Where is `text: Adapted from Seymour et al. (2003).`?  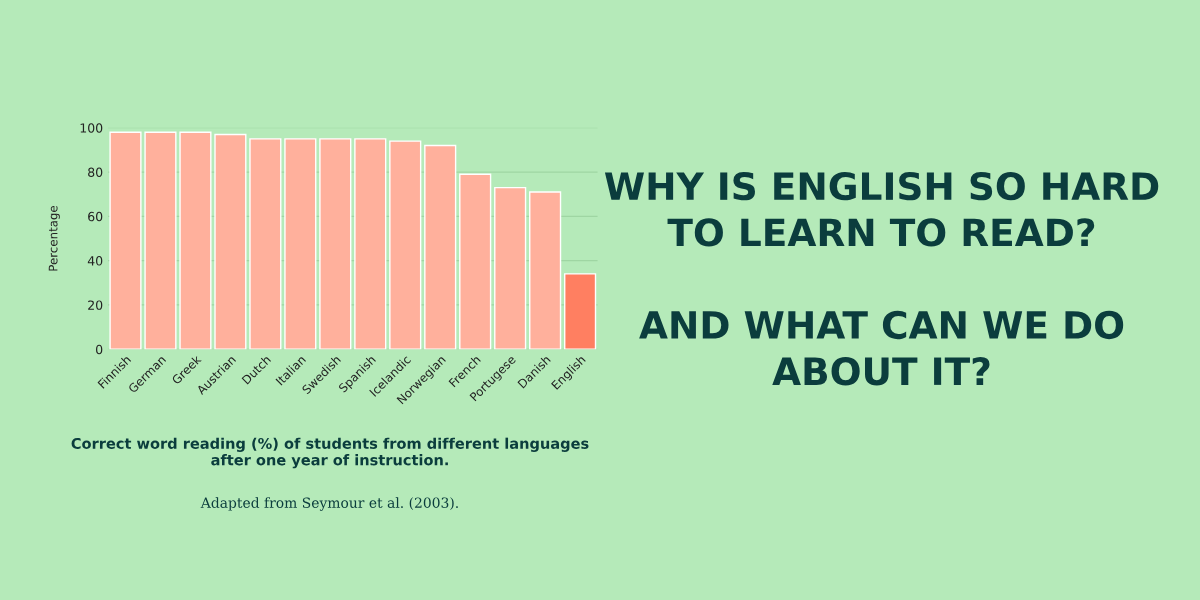 text: Adapted from Seymour et al. (2003). is located at coordinates (329, 504).